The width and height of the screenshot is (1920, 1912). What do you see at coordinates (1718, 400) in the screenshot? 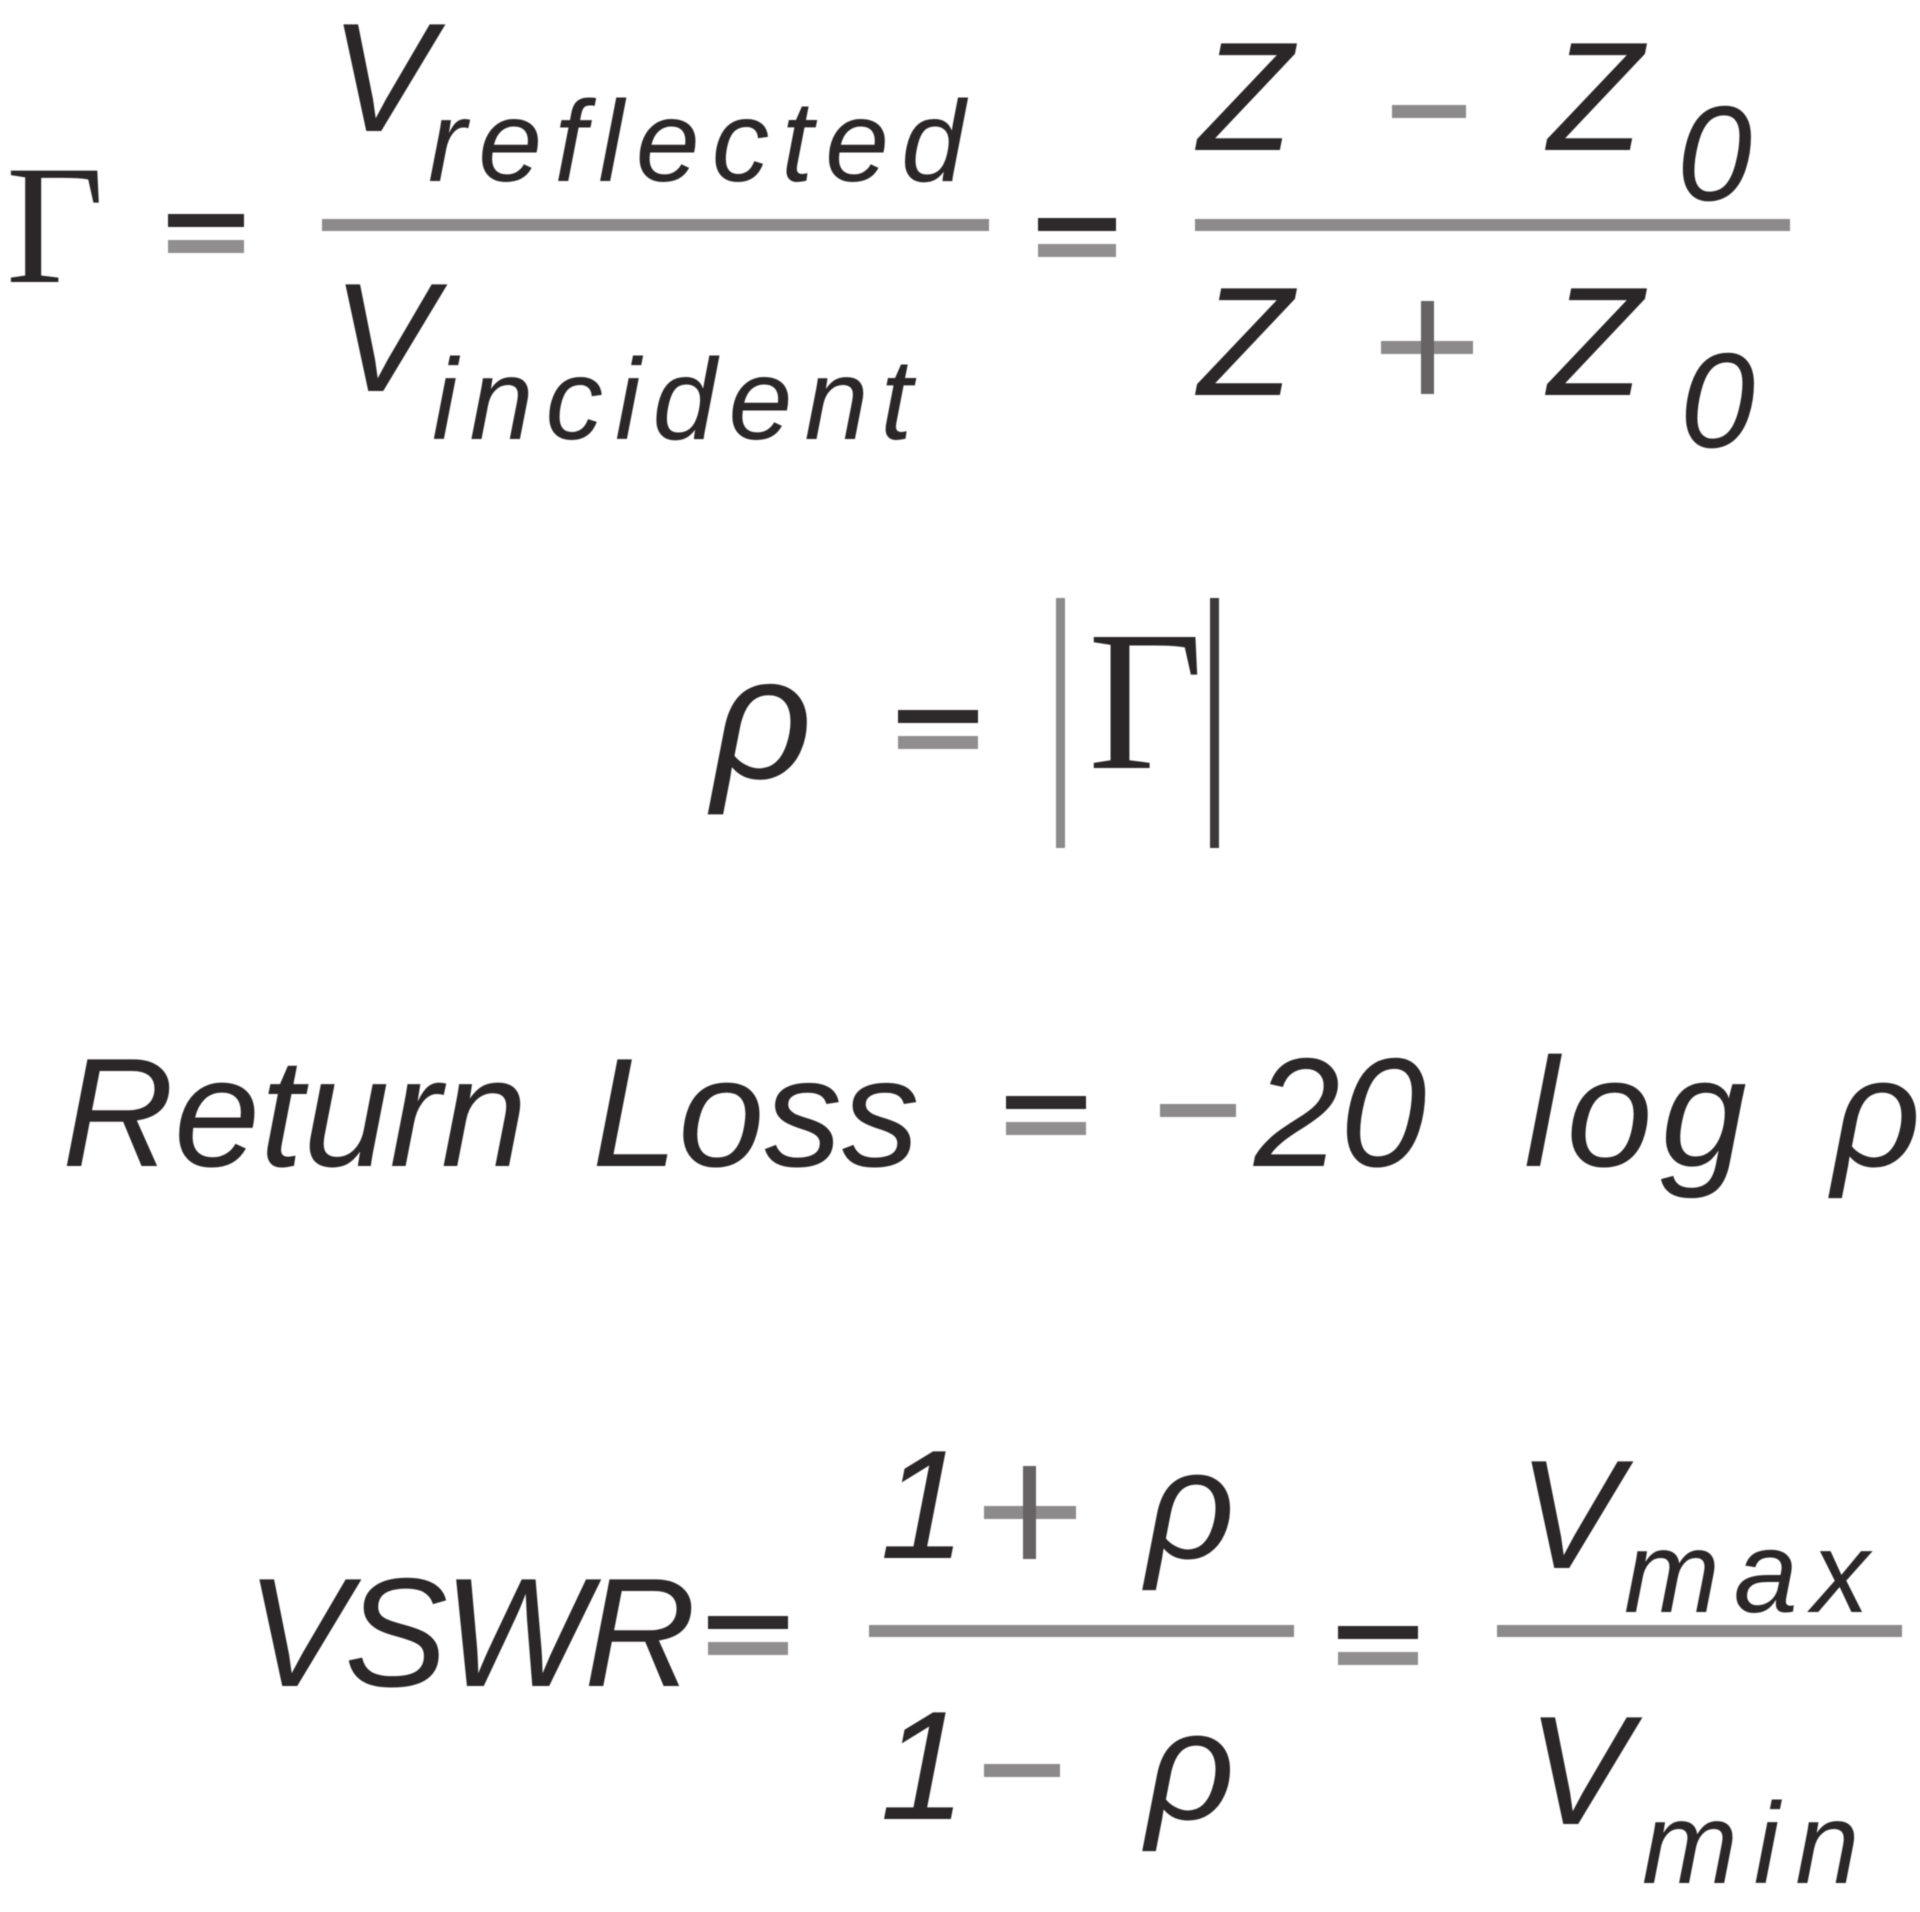
I see `impedance-z0-denominator-subscript: 0` at bounding box center [1718, 400].